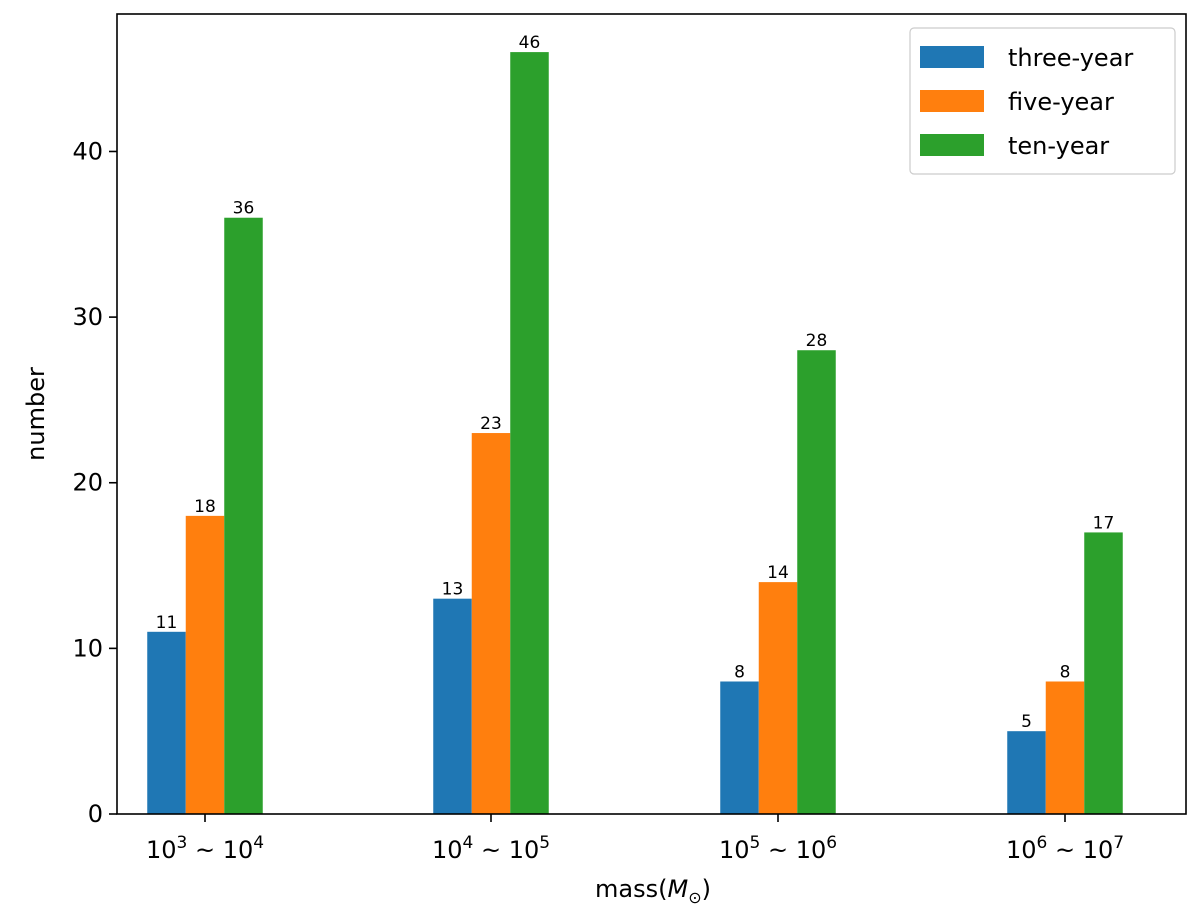 Image resolution: width=1200 pixels, height=913 pixels. What do you see at coordinates (1026, 722) in the screenshot?
I see `data-label-three-year-3: 5` at bounding box center [1026, 722].